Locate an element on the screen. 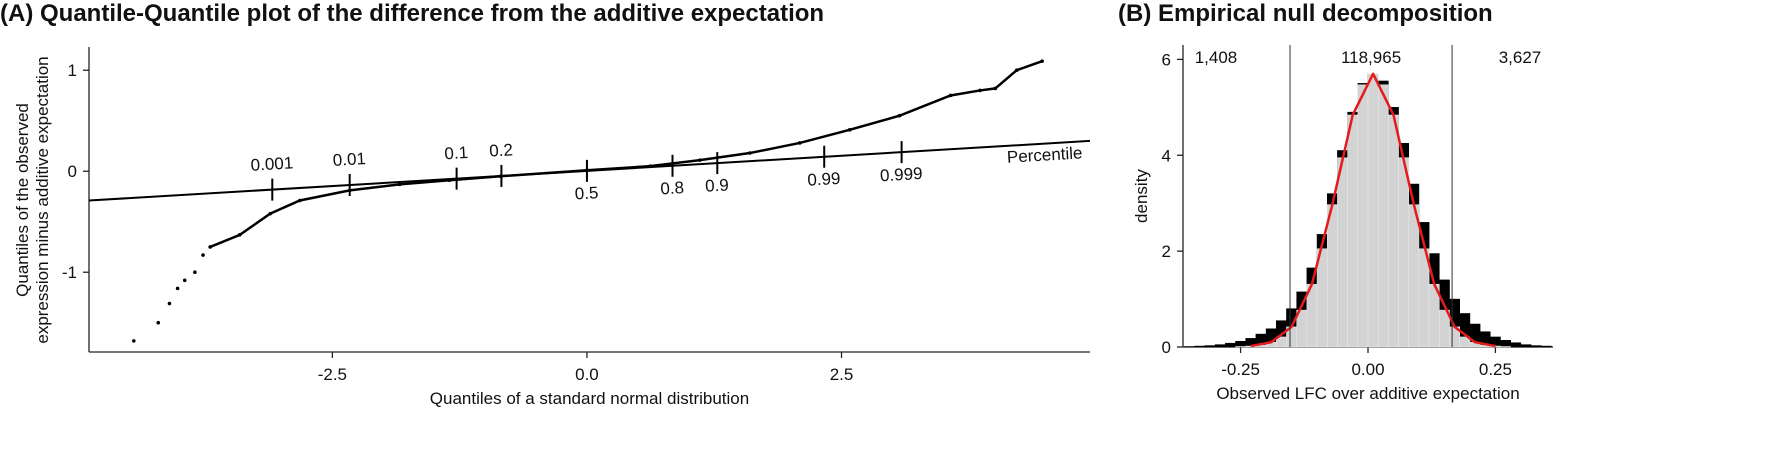  percentile-label: 0.5 is located at coordinates (586, 193).